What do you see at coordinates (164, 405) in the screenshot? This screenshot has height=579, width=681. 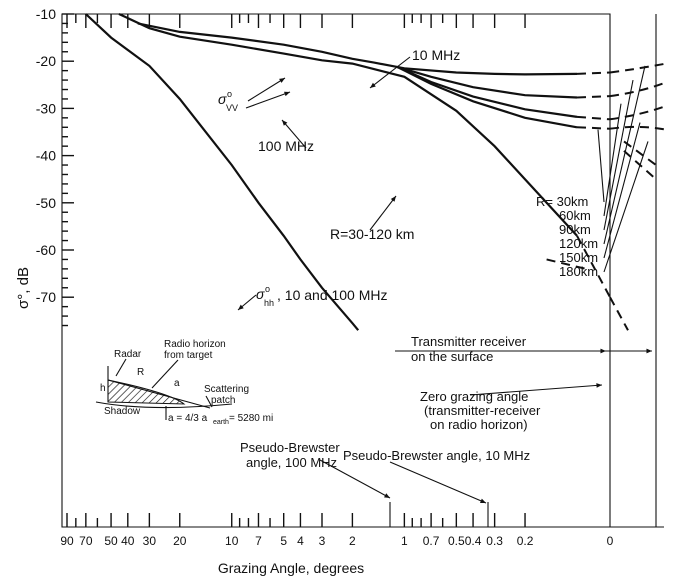 I see `inset-earth` at bounding box center [164, 405].